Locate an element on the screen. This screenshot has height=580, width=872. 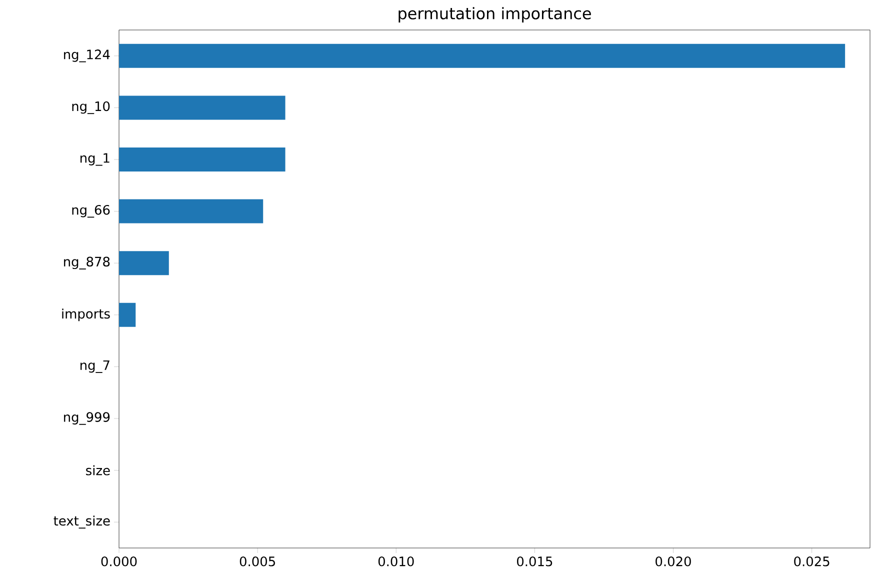
x-tick-label: 0.020 is located at coordinates (673, 561).